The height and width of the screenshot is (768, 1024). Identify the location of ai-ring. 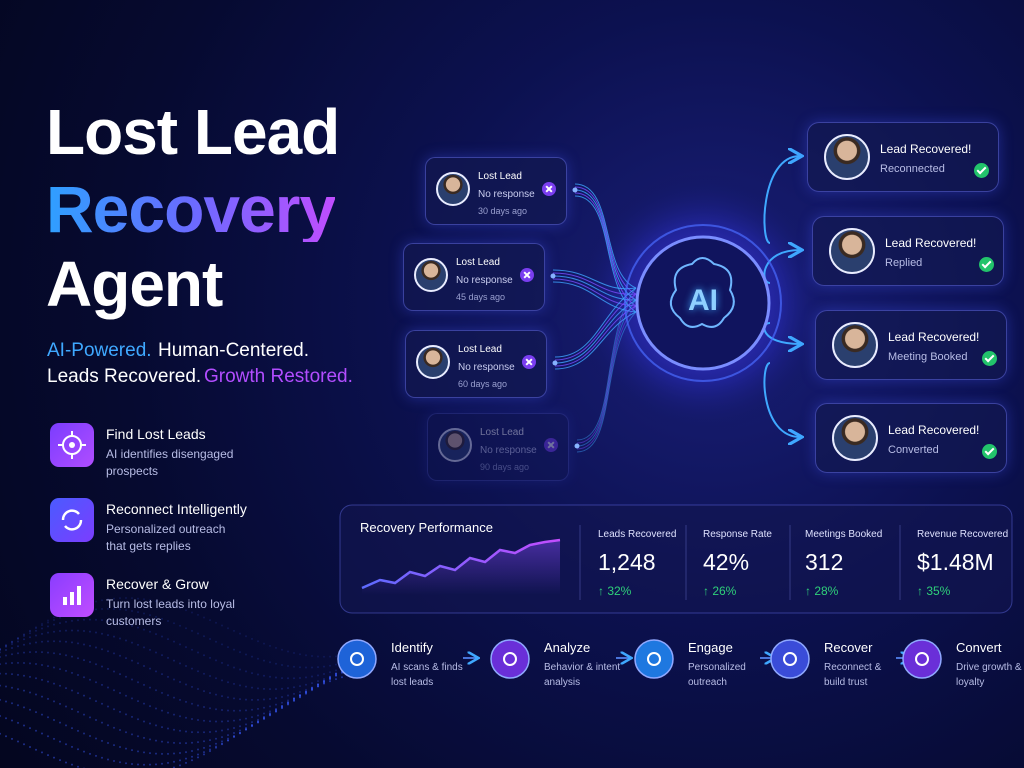
(703, 303).